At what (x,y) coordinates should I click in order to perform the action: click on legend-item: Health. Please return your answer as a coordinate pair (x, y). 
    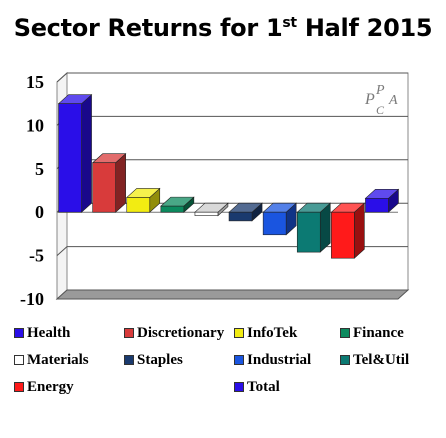
    Looking at the image, I should click on (42, 333).